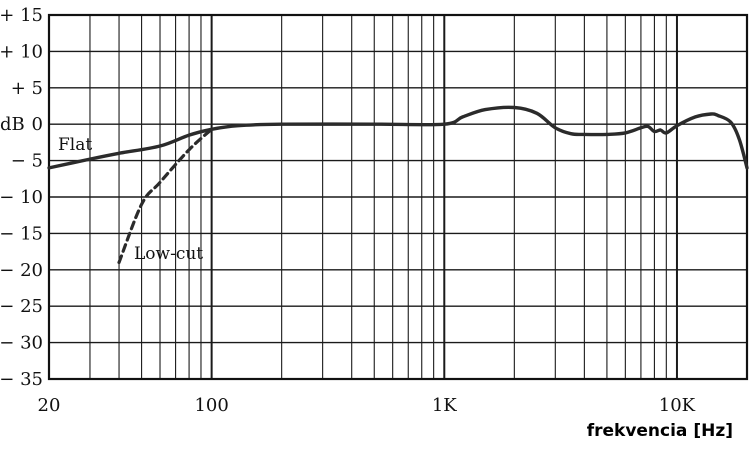 The height and width of the screenshot is (450, 753). Describe the element at coordinates (21, 197) in the screenshot. I see `y-tick-label: − 10` at that location.